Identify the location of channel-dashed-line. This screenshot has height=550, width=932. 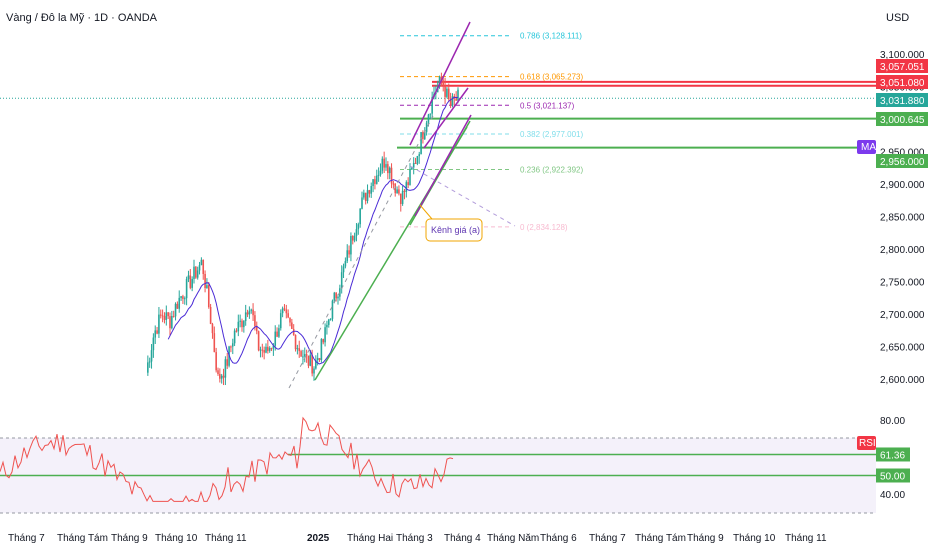
(361, 252).